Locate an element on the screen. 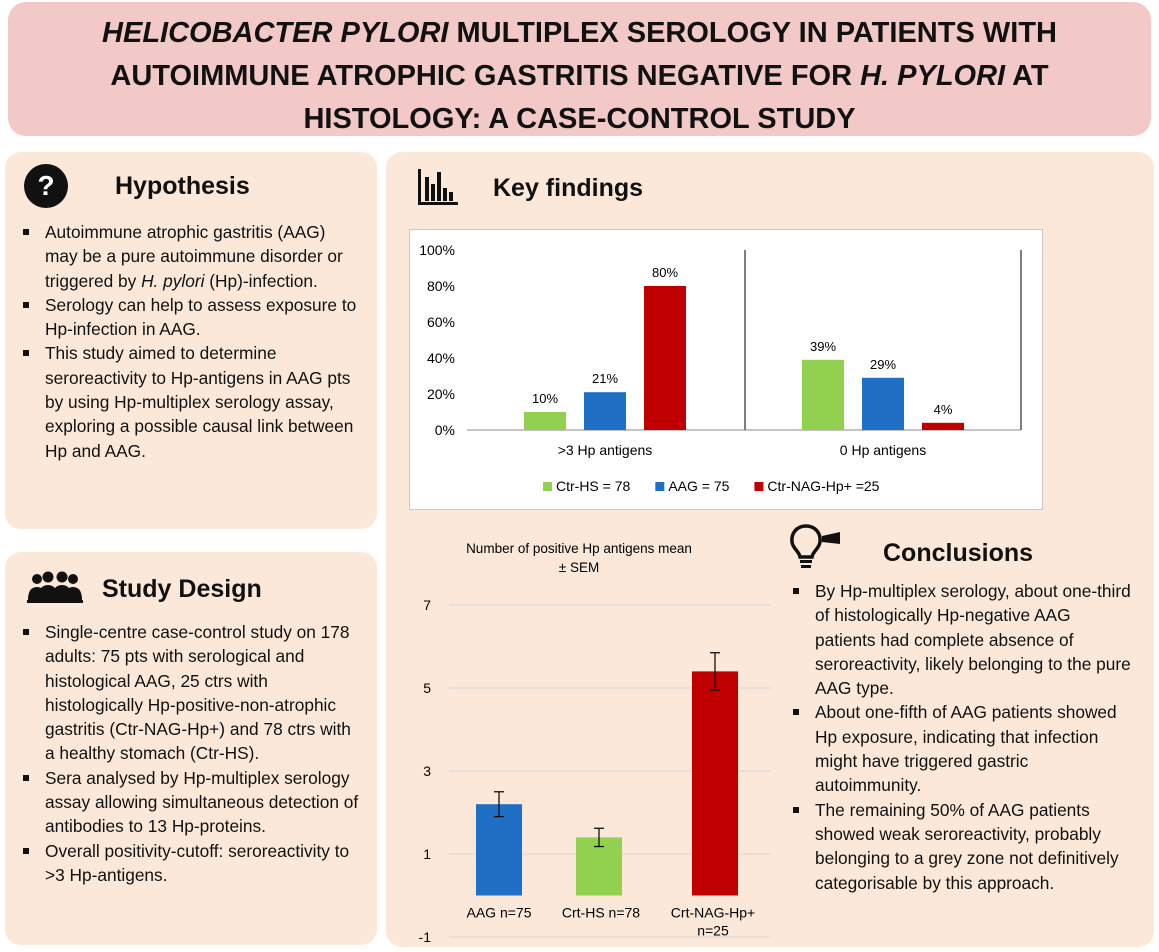  y-tick-label: 60% is located at coordinates (441, 322).